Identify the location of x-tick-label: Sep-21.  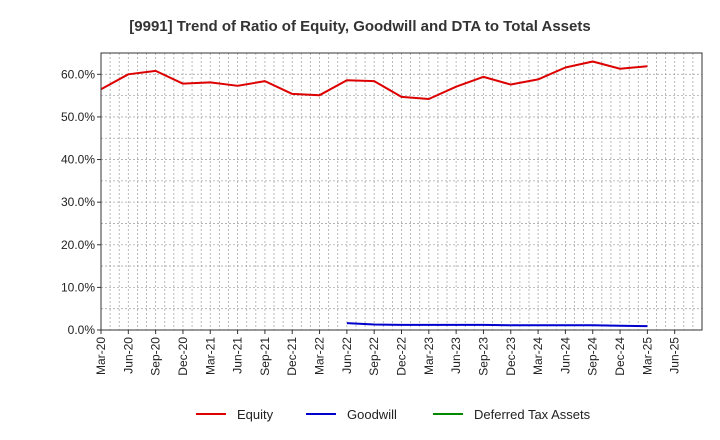
(265, 356).